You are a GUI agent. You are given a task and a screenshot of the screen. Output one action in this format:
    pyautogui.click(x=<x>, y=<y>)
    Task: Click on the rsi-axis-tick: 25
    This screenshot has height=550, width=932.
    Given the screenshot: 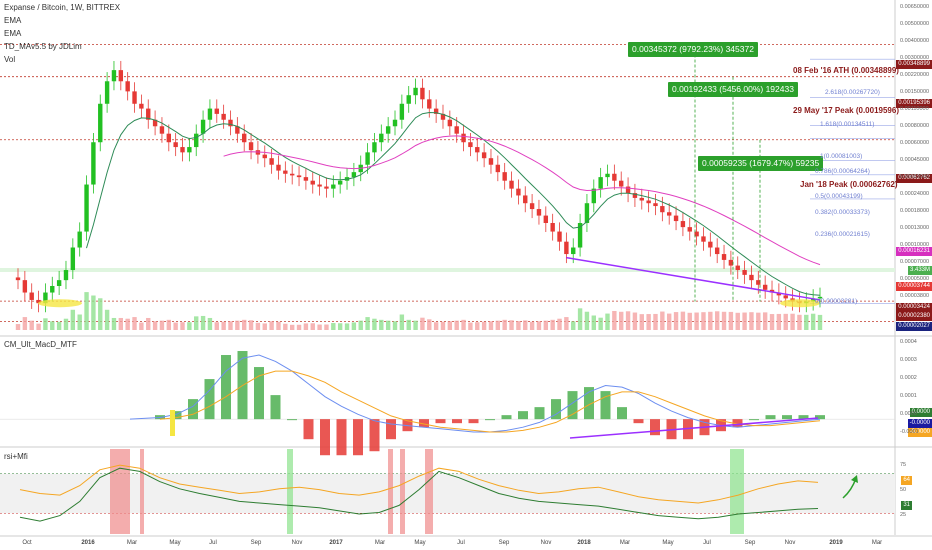 What is the action you would take?
    pyautogui.click(x=903, y=515)
    